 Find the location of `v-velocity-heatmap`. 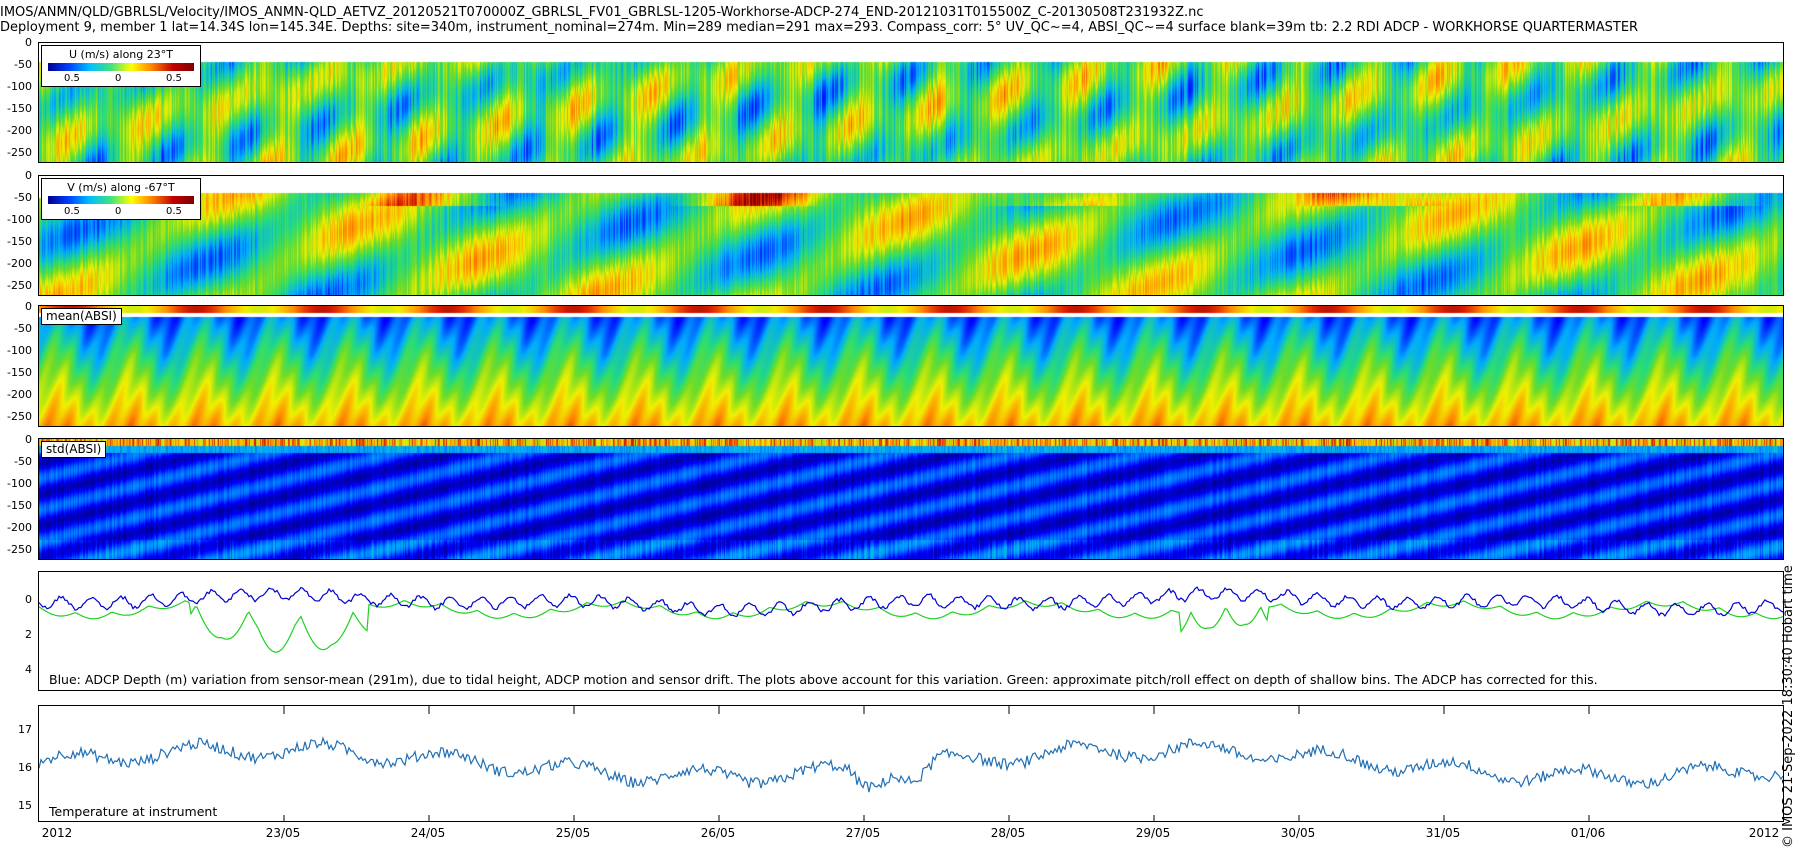

v-velocity-heatmap is located at coordinates (911, 235).